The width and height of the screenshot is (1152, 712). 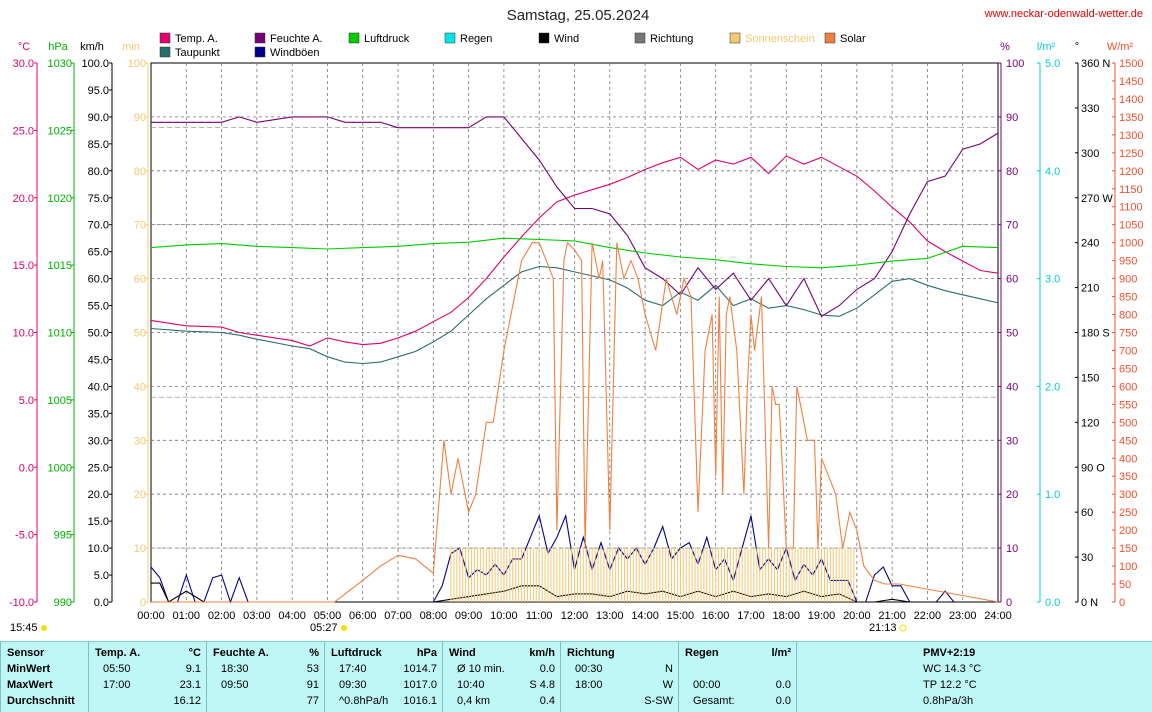 What do you see at coordinates (1063, 14) in the screenshot?
I see `website-link: www.neckar-odenwald-wetter.de` at bounding box center [1063, 14].